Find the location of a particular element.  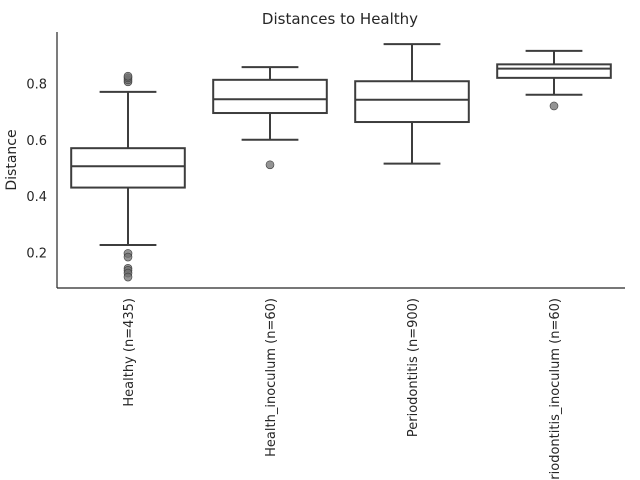

y-tick-label: 0.6 is located at coordinates (36, 141).